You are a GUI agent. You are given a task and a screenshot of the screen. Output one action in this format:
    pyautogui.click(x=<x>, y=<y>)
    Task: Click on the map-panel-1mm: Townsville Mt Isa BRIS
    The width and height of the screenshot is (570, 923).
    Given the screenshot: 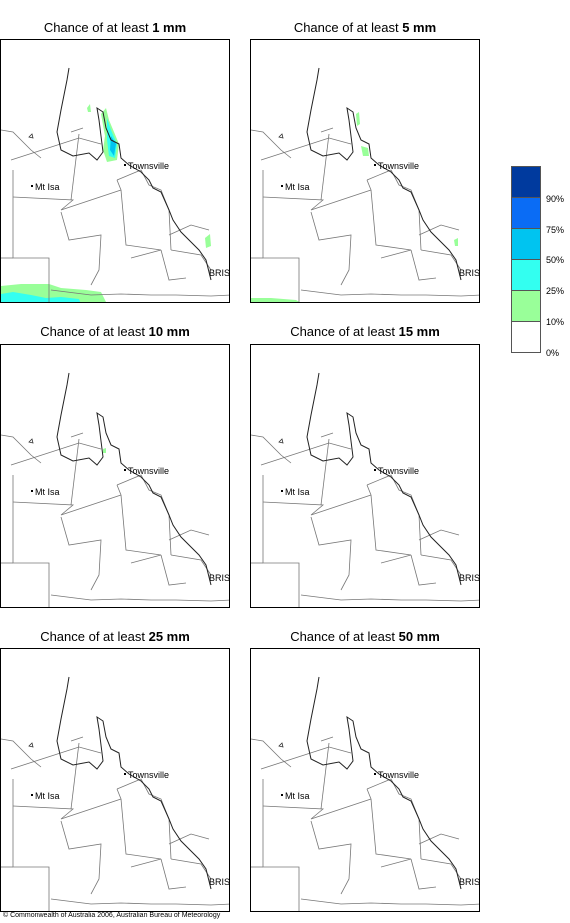 What is the action you would take?
    pyautogui.click(x=115, y=171)
    